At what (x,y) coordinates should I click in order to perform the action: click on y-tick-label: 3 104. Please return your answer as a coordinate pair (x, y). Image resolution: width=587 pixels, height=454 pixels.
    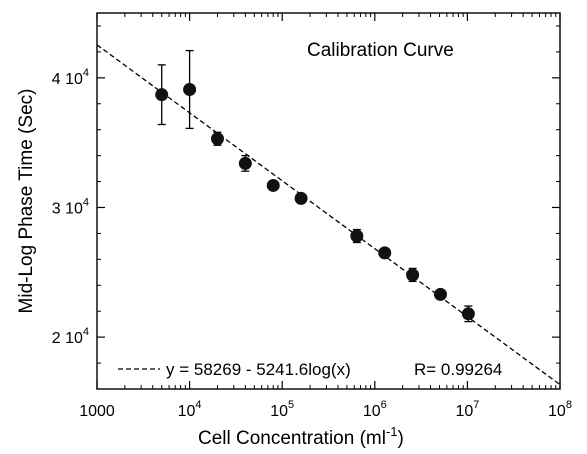
    Looking at the image, I should click on (70, 206).